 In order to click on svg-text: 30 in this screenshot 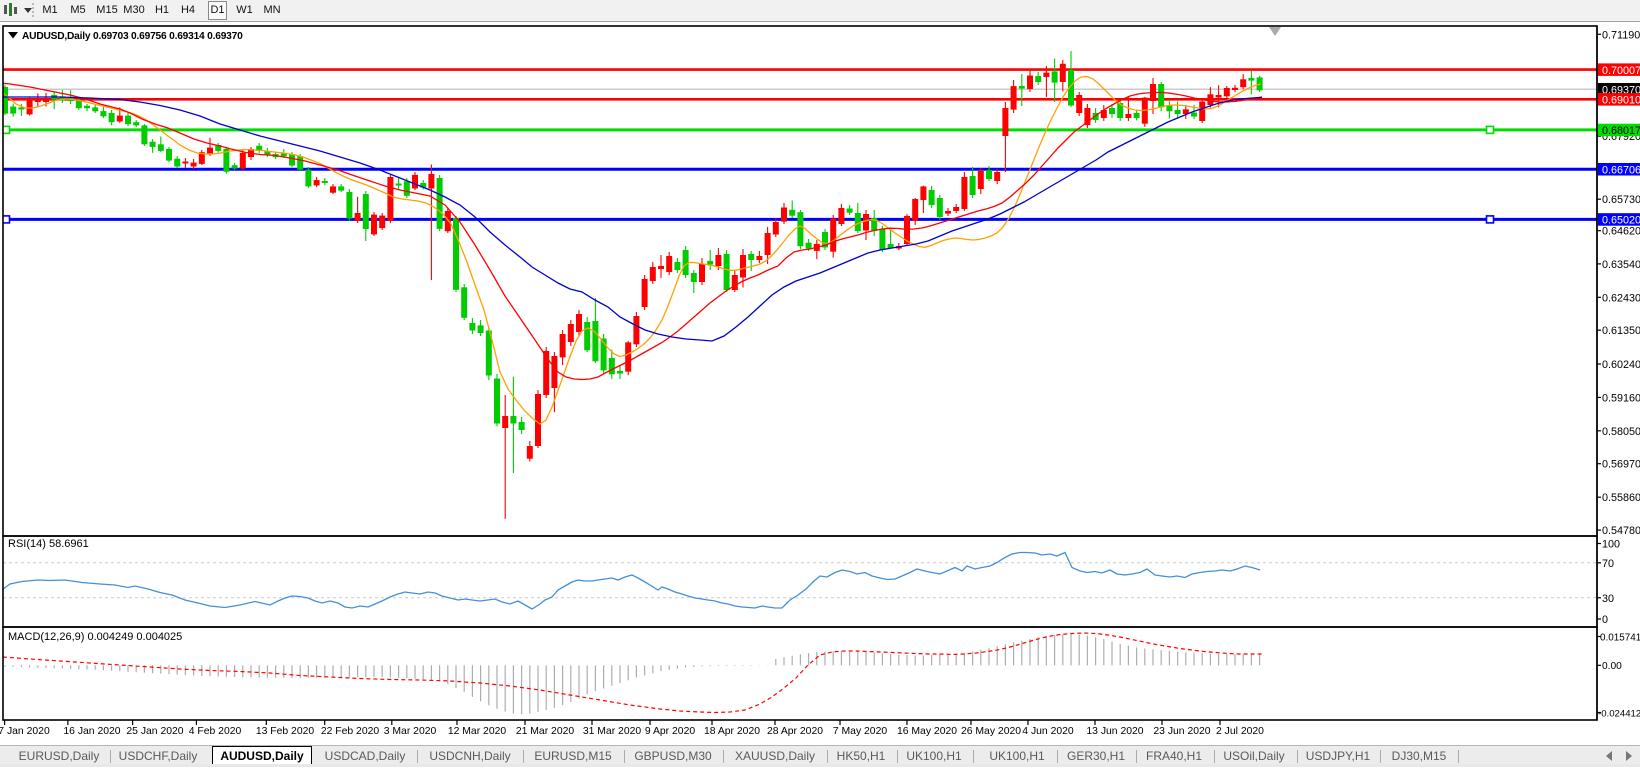, I will do `click(1608, 599)`.